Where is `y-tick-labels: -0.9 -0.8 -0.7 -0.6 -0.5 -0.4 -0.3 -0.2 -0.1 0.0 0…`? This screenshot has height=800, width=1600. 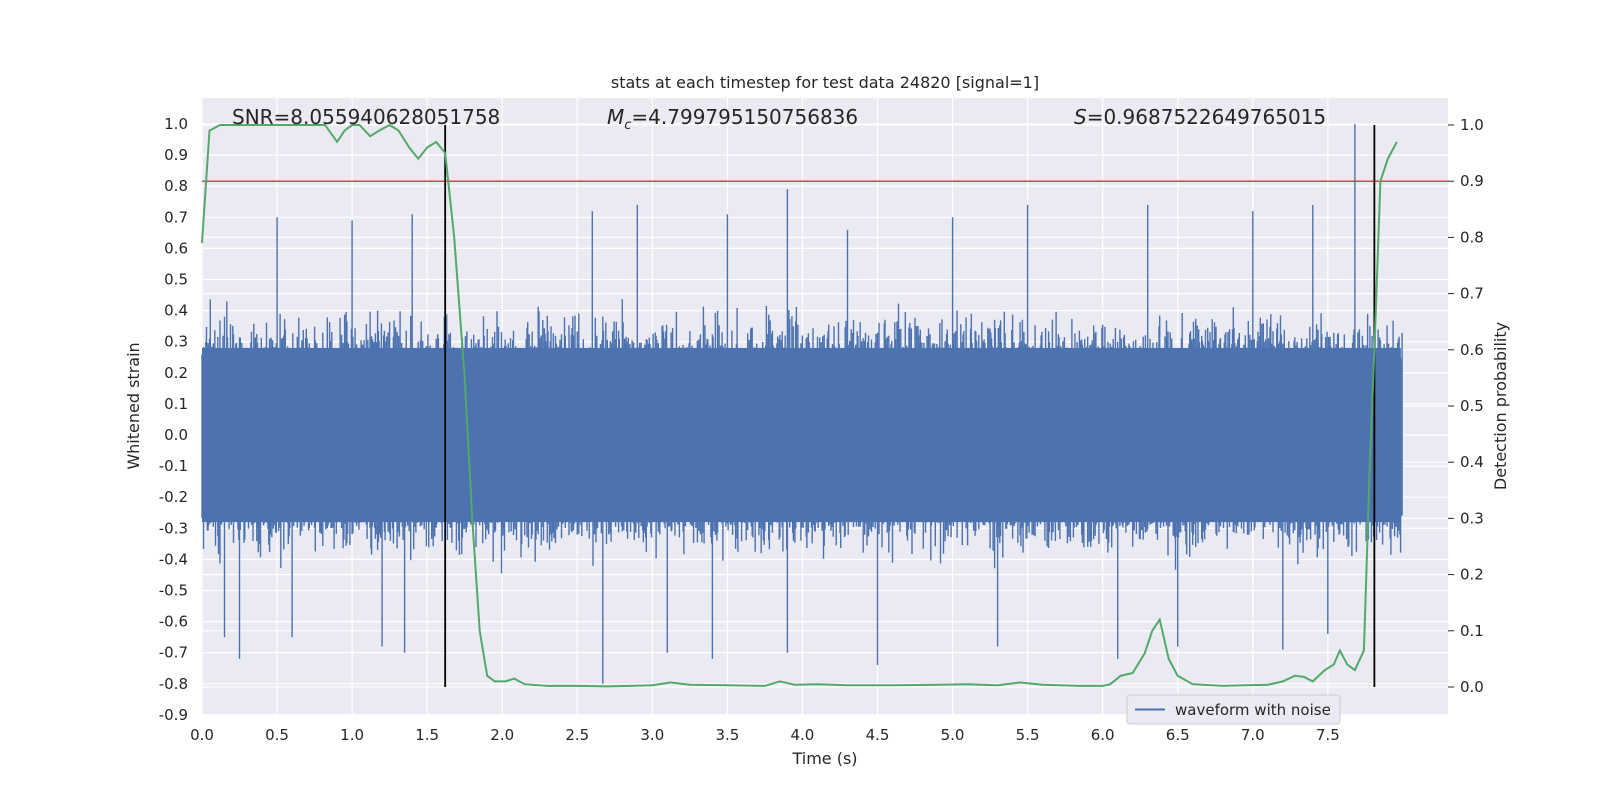
y-tick-labels: -0.9 -0.8 -0.7 -0.6 -0.5 -0.4 -0.3 -0.2 -0.1 0.0 0… is located at coordinates (173, 419).